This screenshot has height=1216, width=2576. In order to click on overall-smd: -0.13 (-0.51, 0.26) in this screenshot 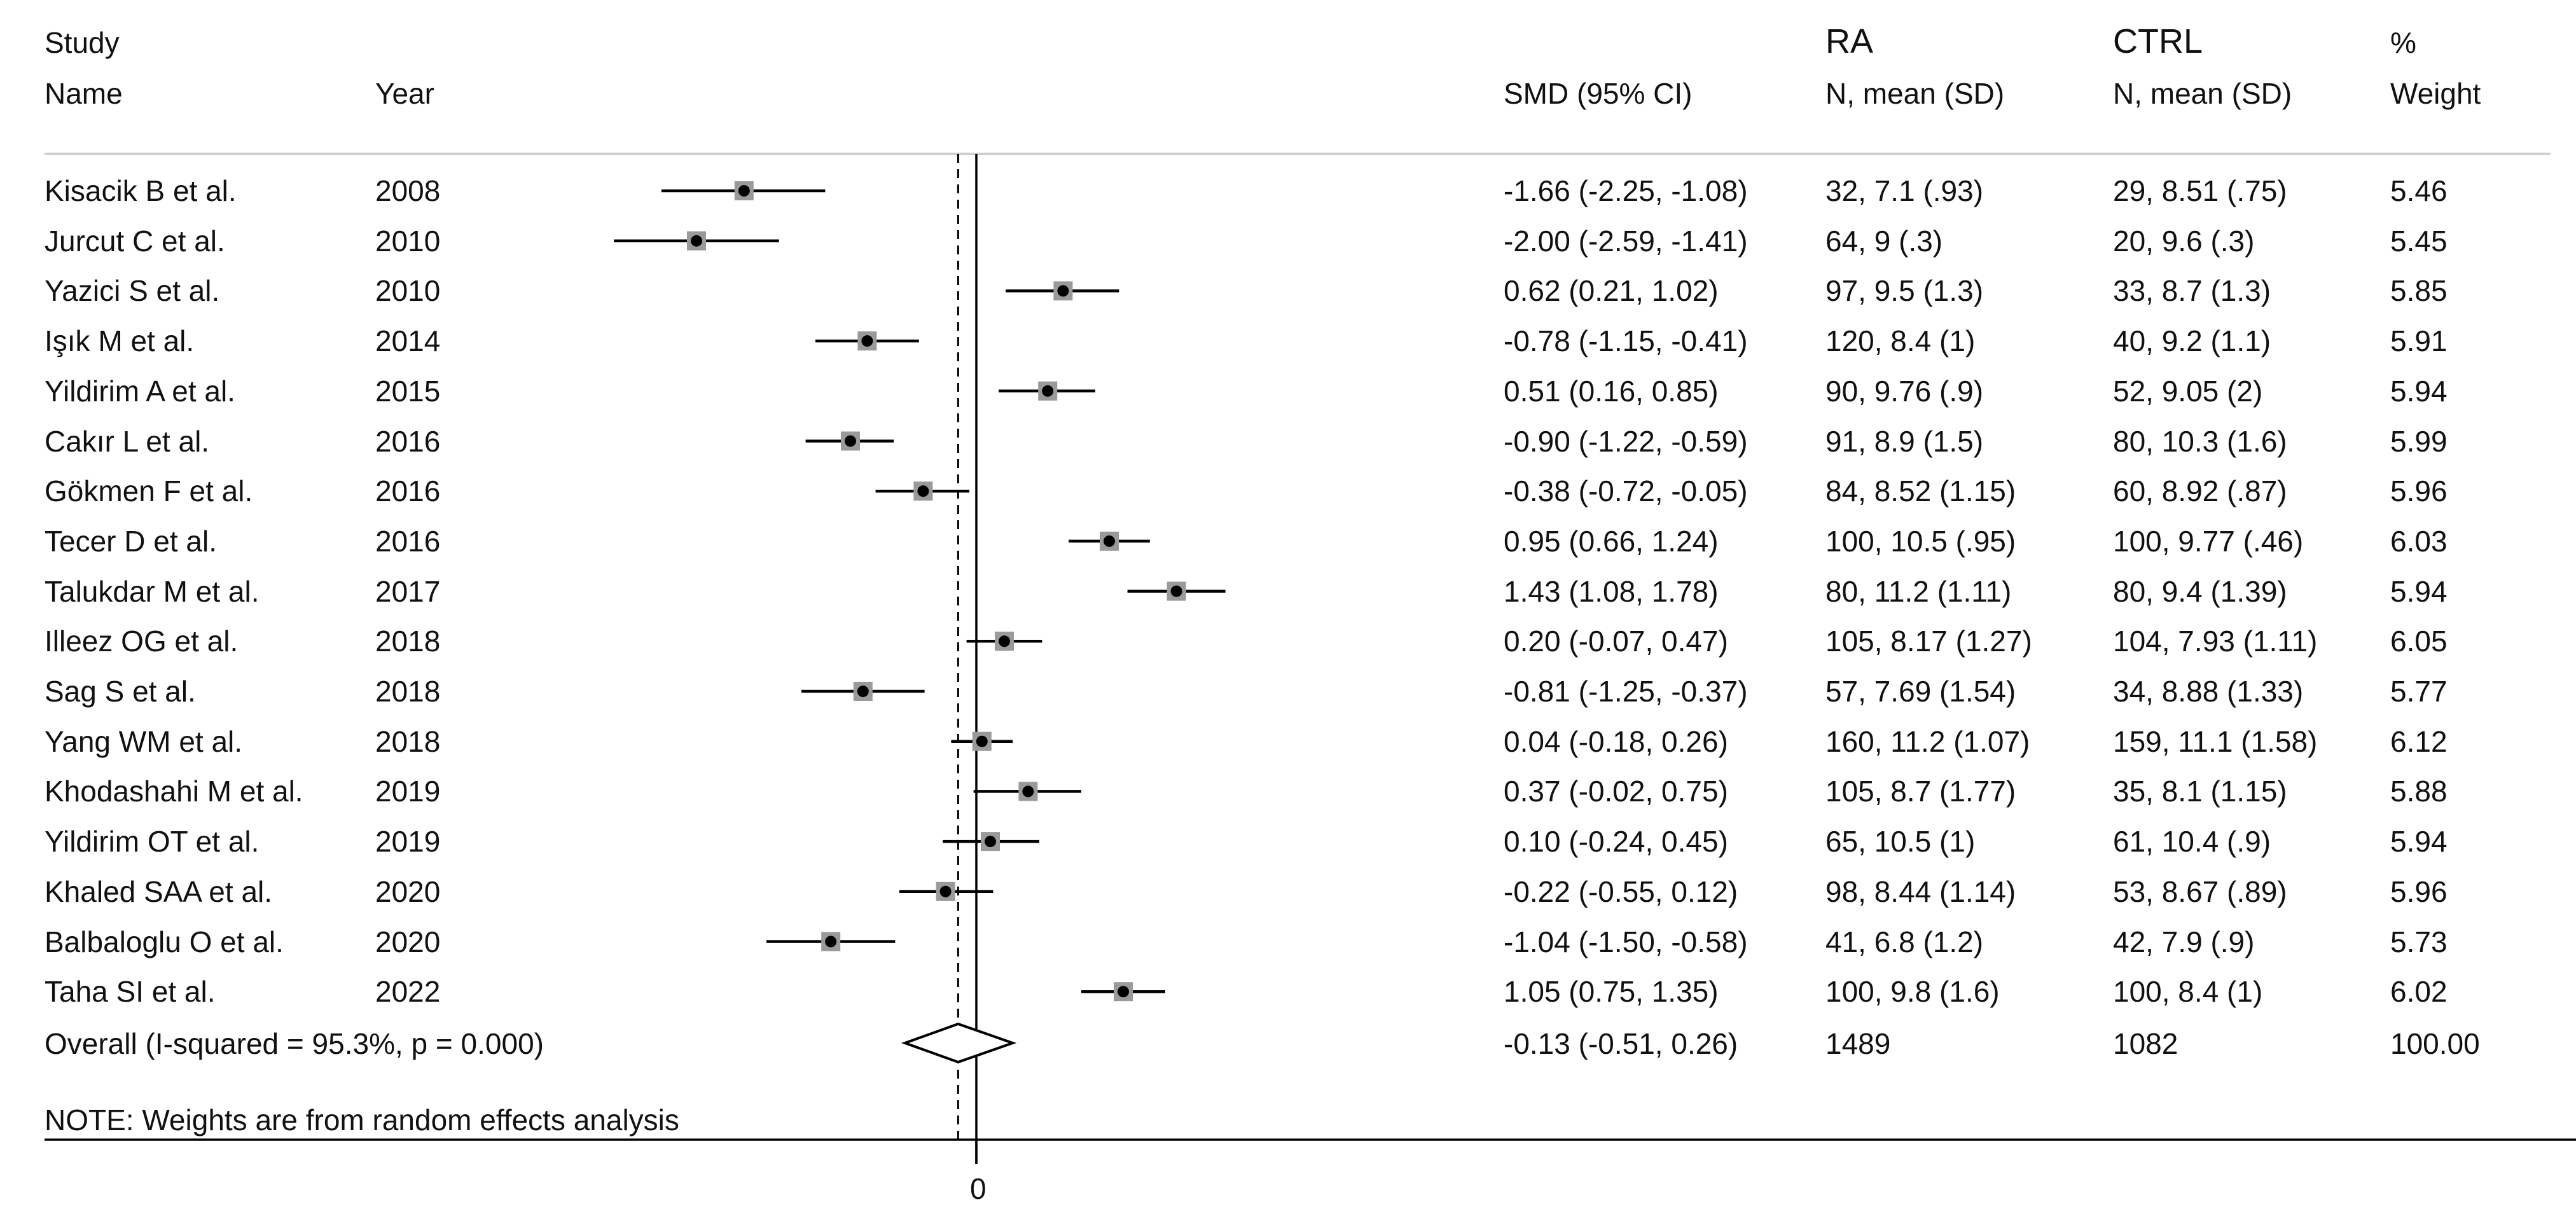, I will do `click(1621, 1043)`.